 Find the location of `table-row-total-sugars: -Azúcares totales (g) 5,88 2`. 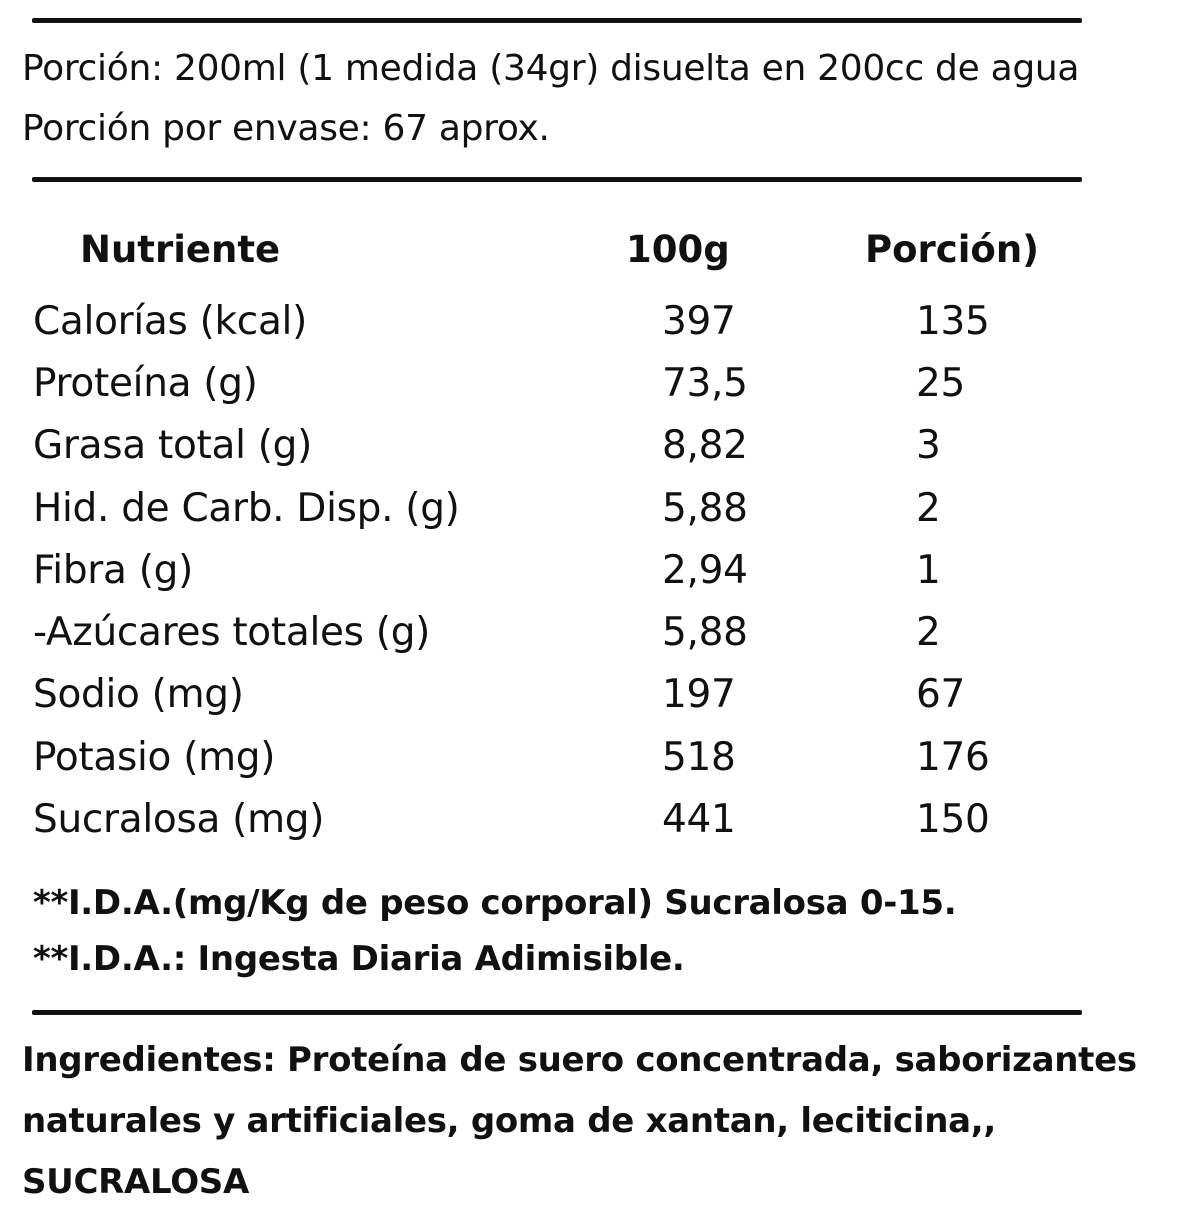

table-row-total-sugars: -Azúcares totales (g) 5,88 2 is located at coordinates (600, 633).